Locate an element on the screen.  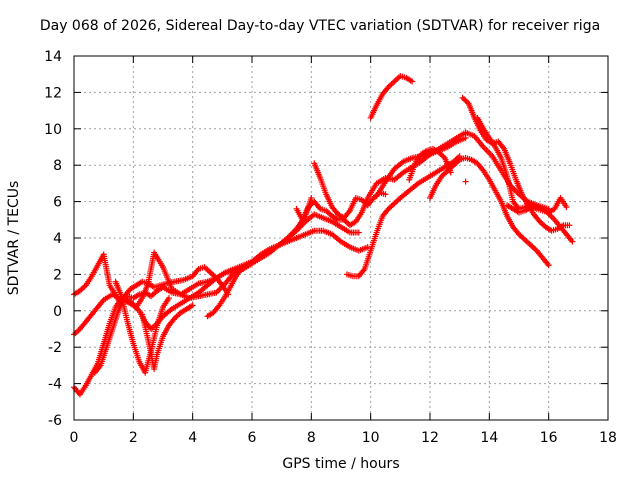
y-axis-label: SDTVAR / TECUs is located at coordinates (14, 238).